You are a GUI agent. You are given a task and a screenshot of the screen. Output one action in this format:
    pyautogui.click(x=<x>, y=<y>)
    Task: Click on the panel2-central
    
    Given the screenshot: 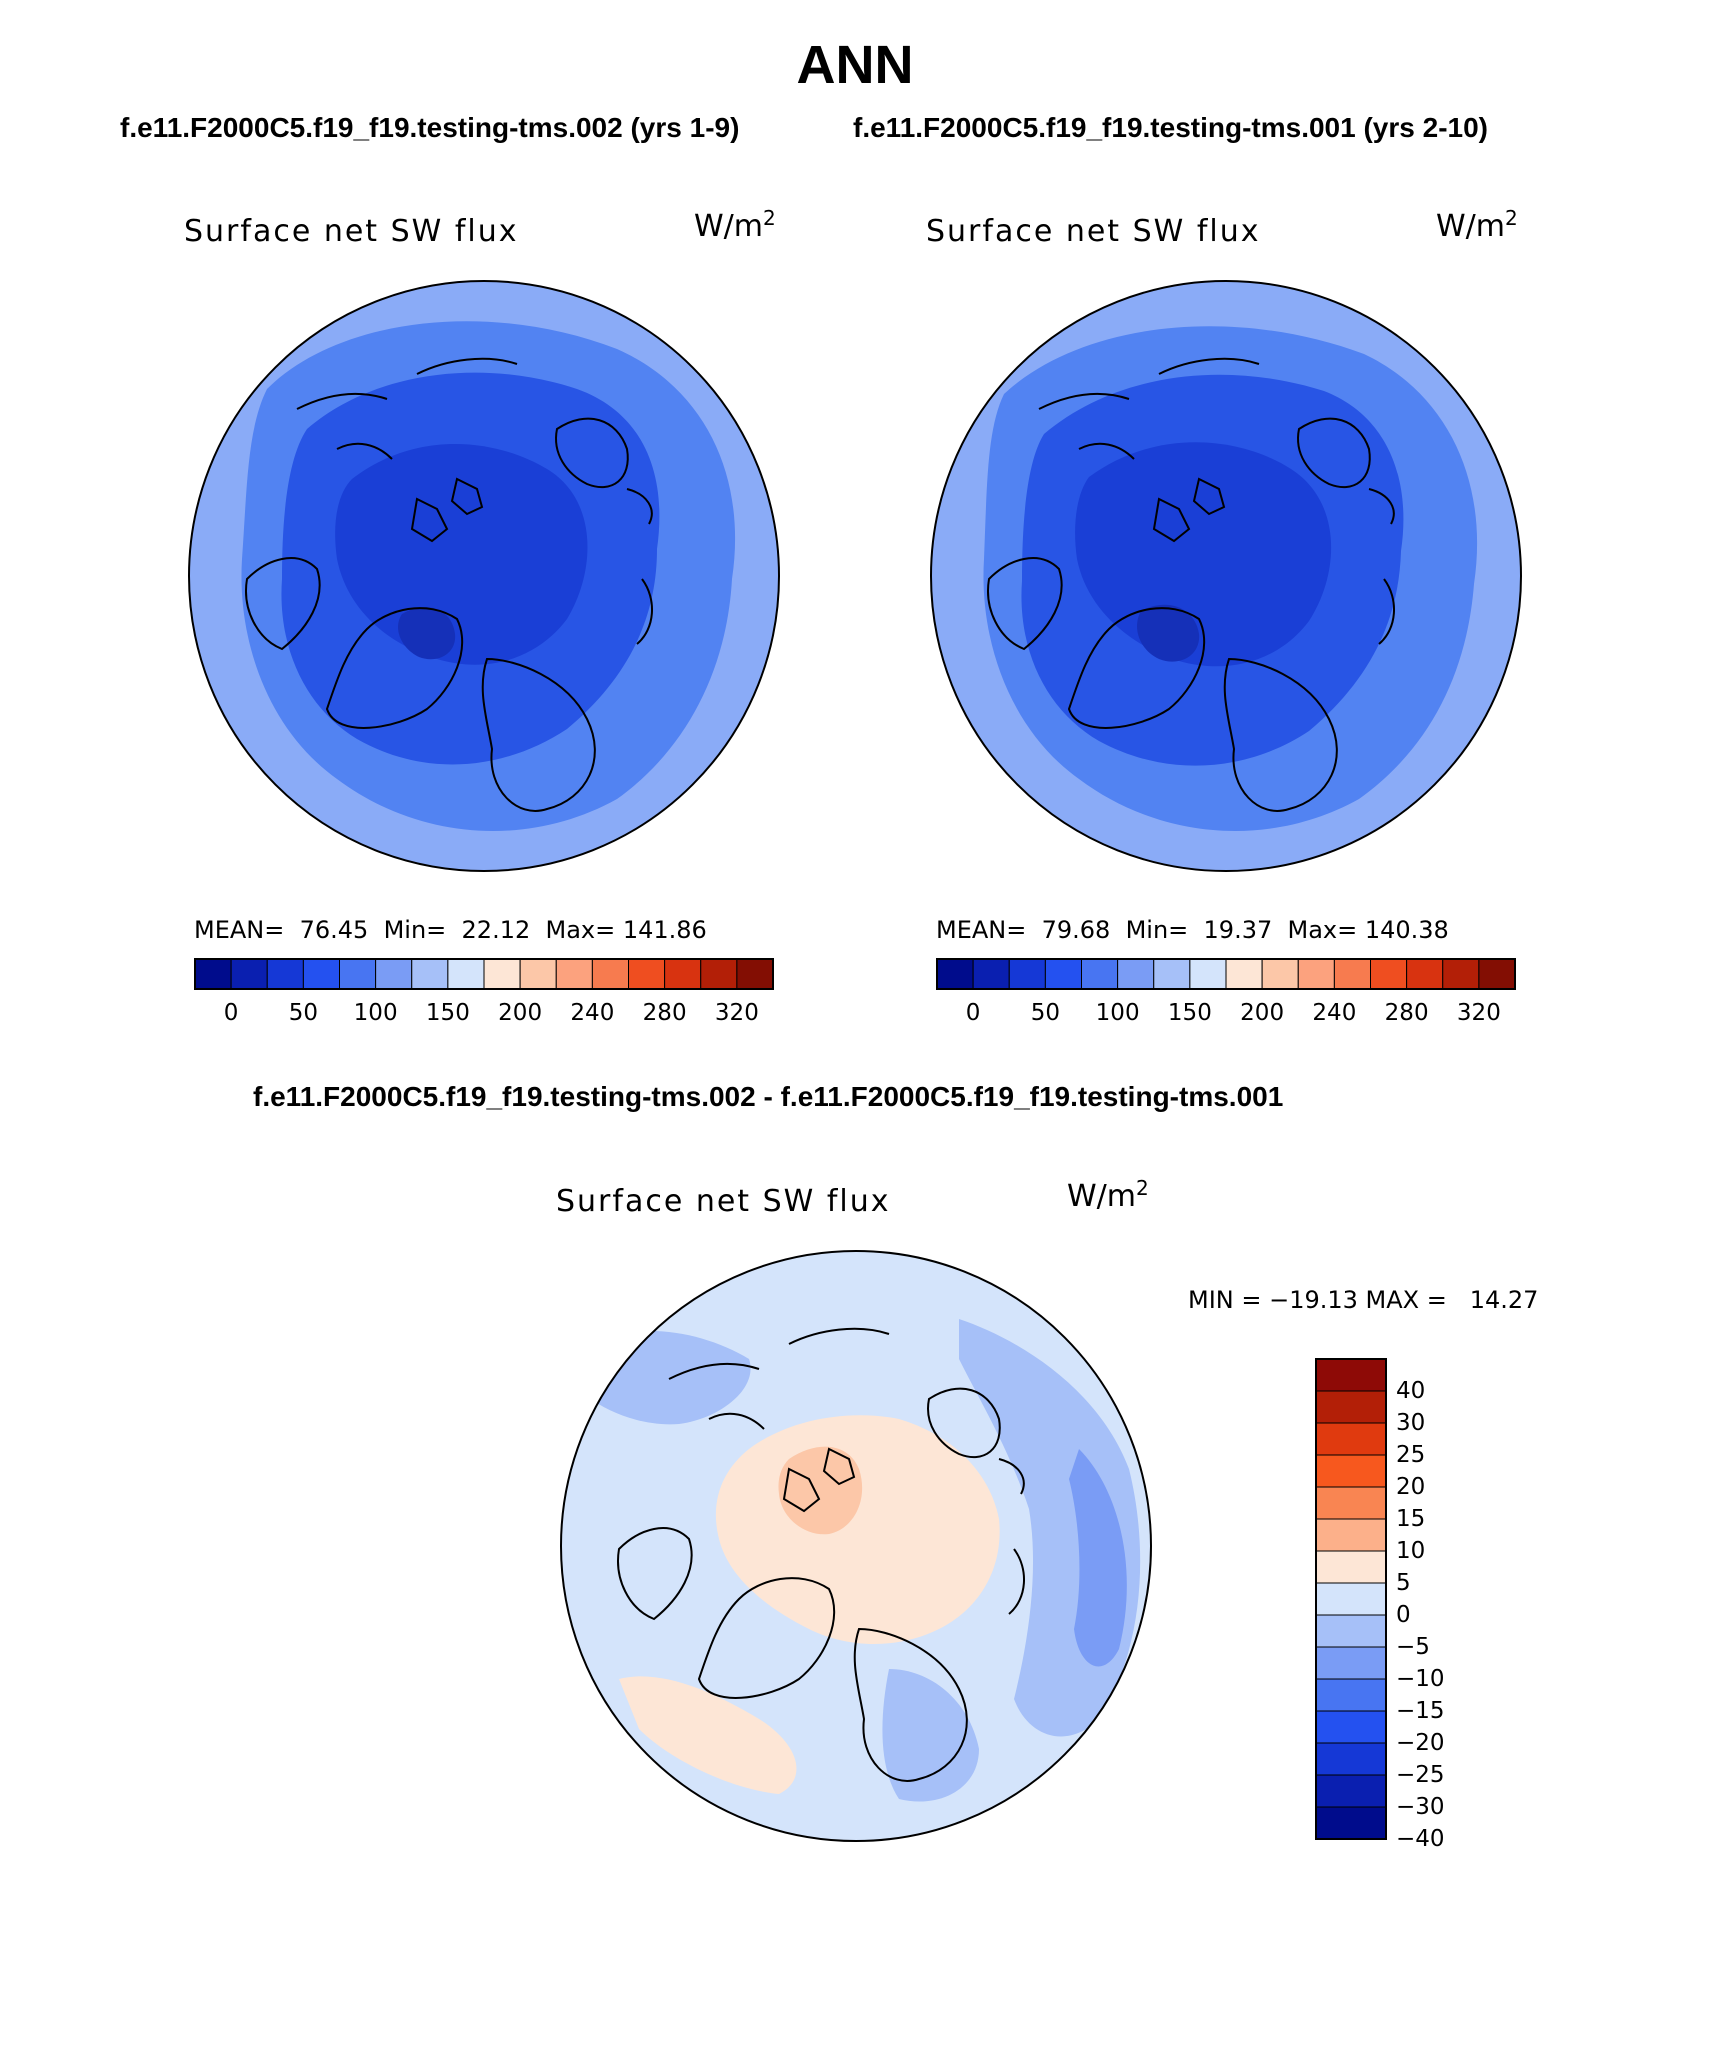 What is the action you would take?
    pyautogui.click(x=1203, y=554)
    